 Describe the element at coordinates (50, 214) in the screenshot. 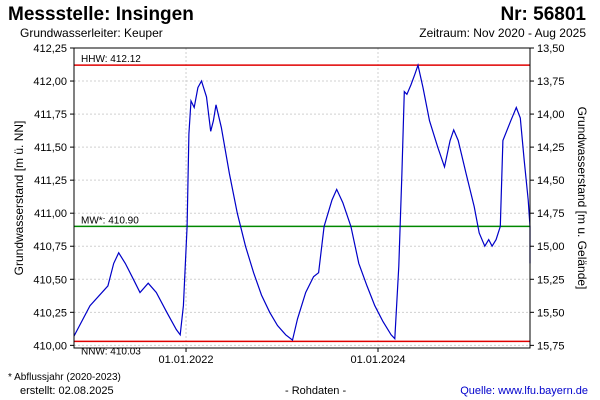

I see `y-tick-label: 411,00` at that location.